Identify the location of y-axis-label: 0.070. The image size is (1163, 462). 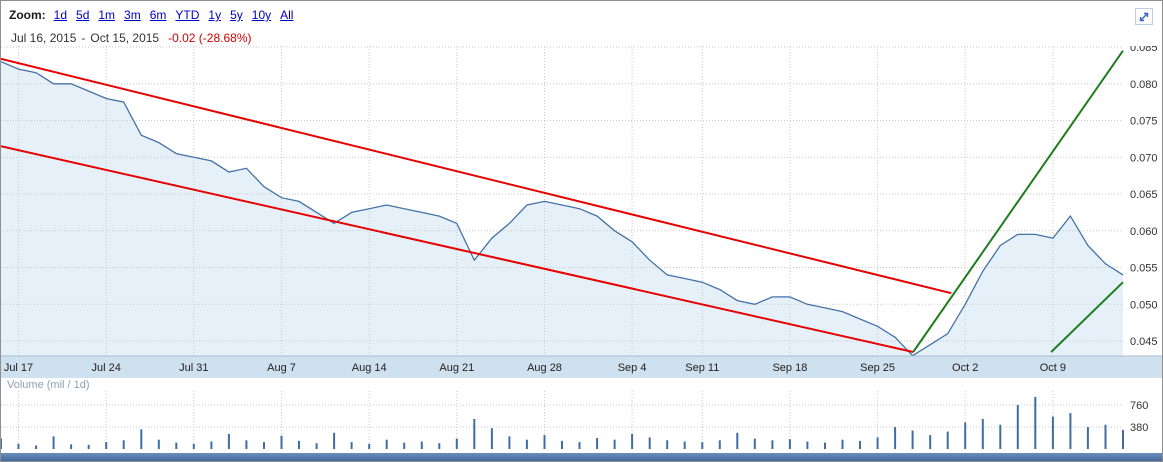
(1144, 158).